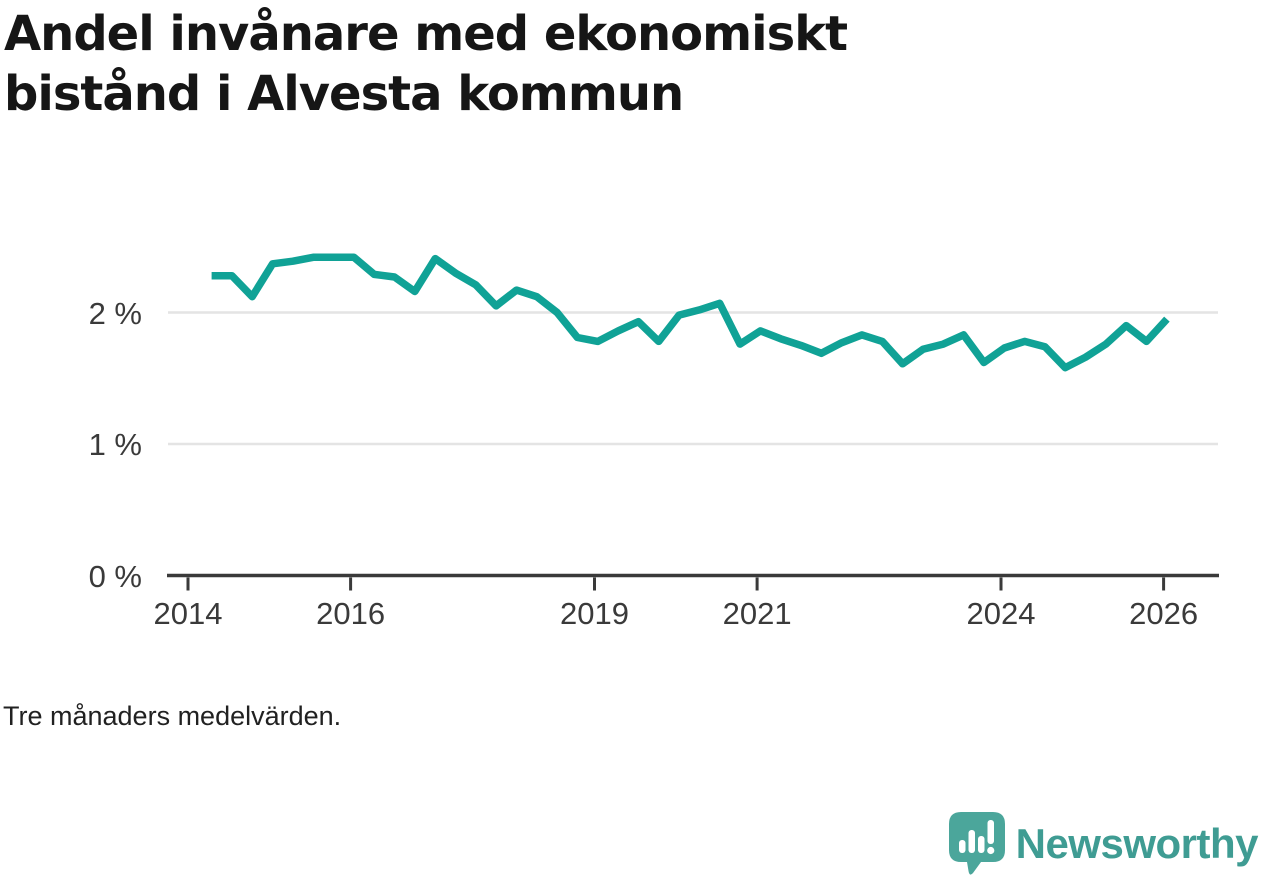 The height and width of the screenshot is (879, 1262). What do you see at coordinates (690, 312) in the screenshot?
I see `data-line-share-of-residents` at bounding box center [690, 312].